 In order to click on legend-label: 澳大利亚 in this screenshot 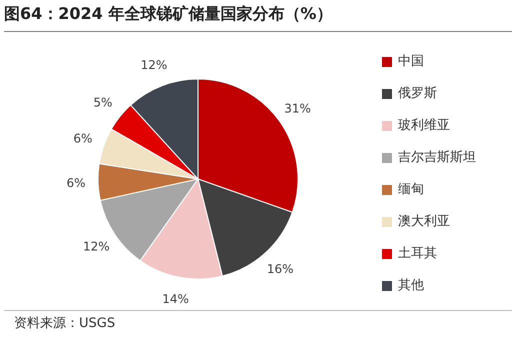, I will do `click(424, 222)`.